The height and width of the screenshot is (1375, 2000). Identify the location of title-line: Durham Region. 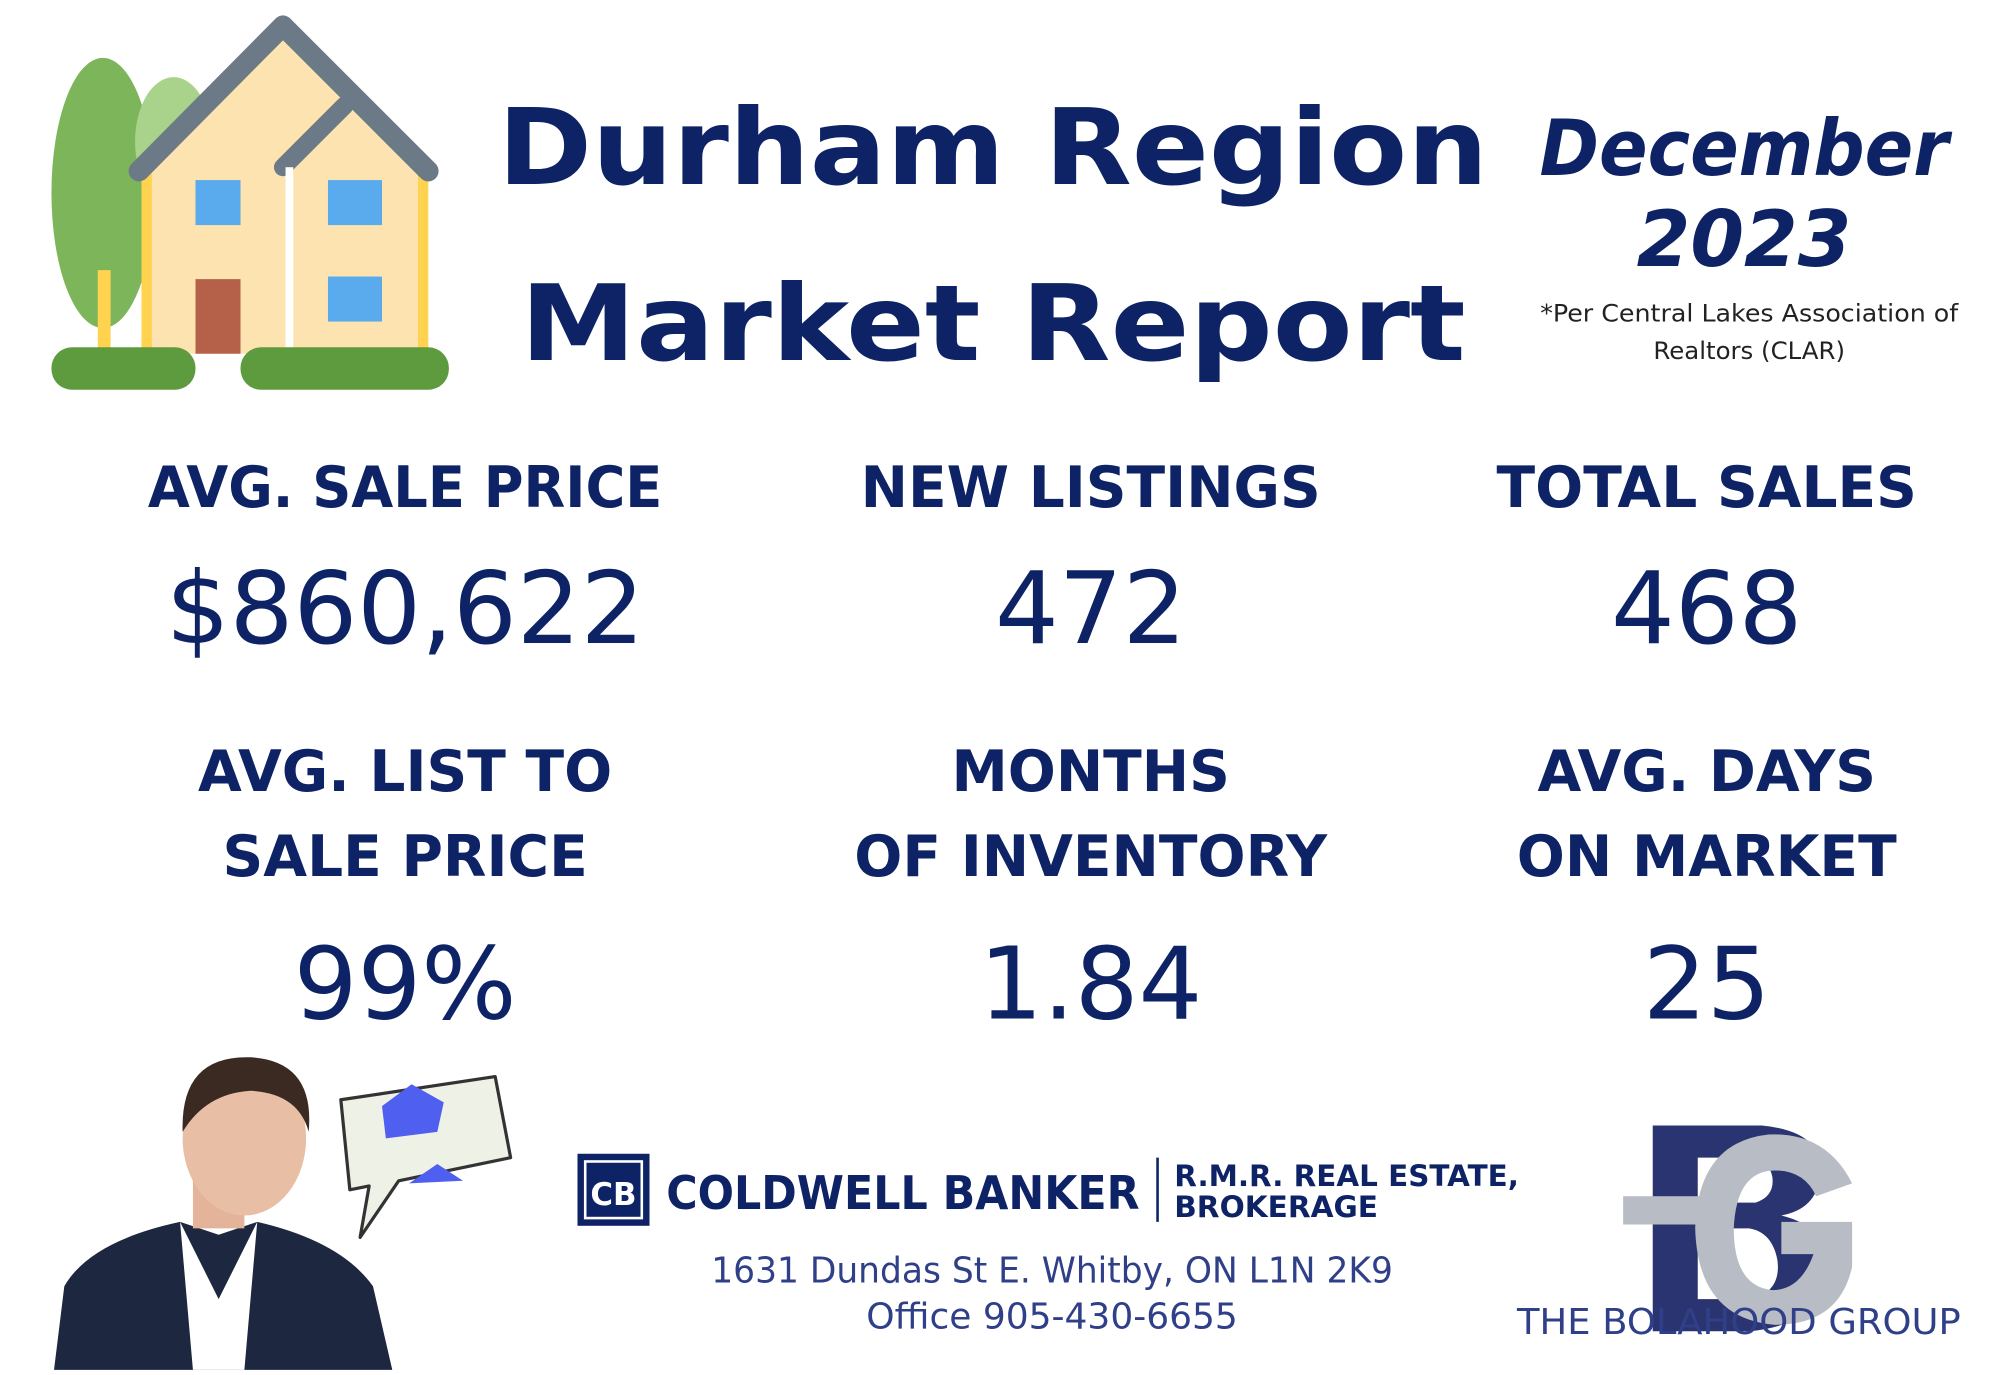
(993, 147).